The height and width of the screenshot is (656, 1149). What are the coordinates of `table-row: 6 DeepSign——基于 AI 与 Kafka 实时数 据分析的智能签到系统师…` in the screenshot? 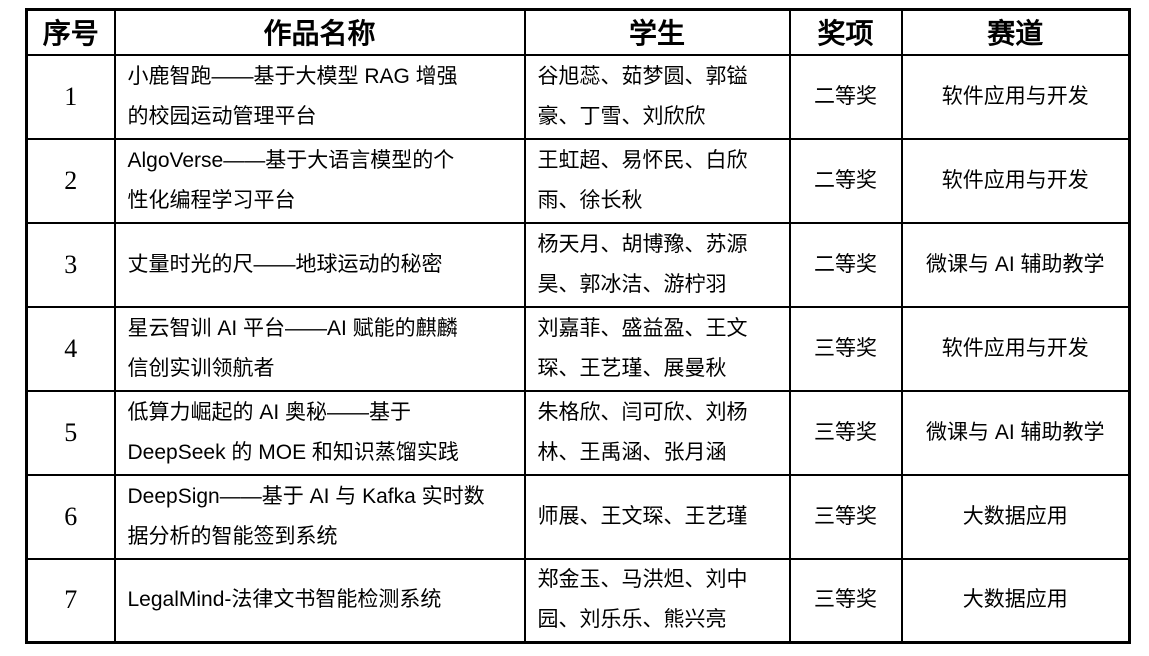 It's located at (578, 516).